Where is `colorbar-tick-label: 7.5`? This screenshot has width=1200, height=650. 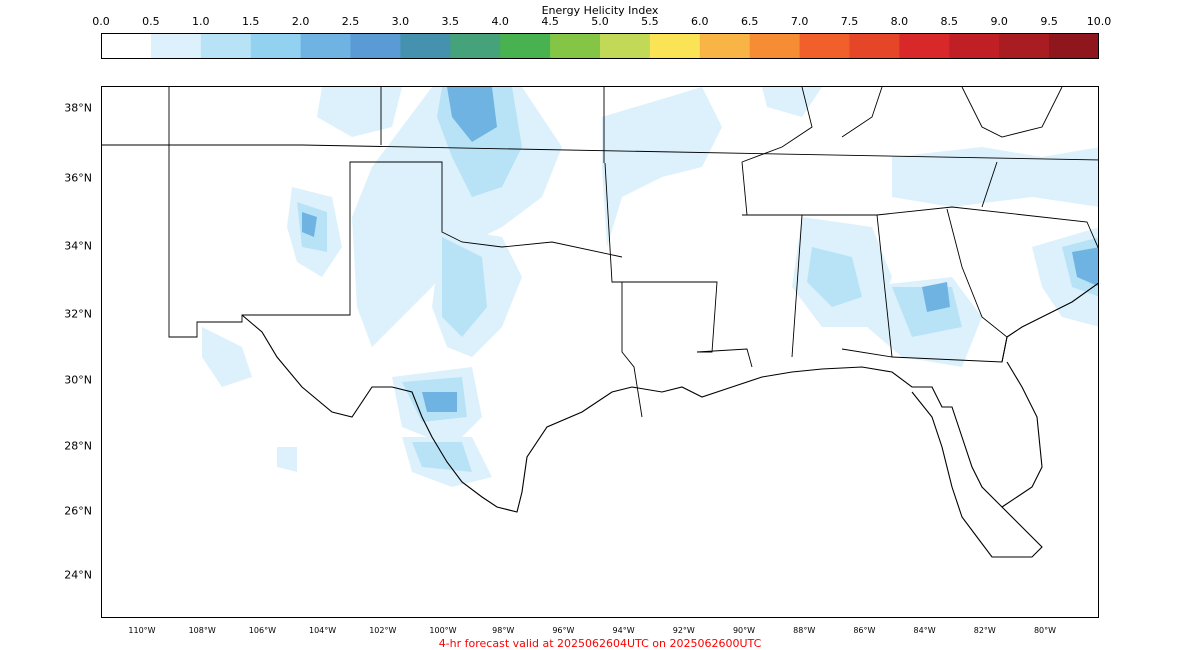
colorbar-tick-label: 7.5 is located at coordinates (849, 21).